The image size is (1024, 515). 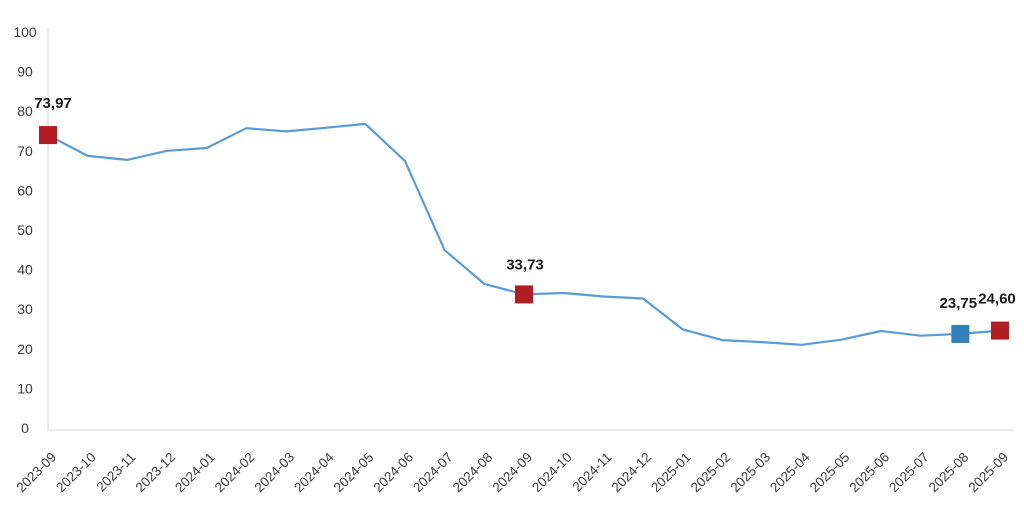 I want to click on data-point-label: 23,75, so click(x=959, y=303).